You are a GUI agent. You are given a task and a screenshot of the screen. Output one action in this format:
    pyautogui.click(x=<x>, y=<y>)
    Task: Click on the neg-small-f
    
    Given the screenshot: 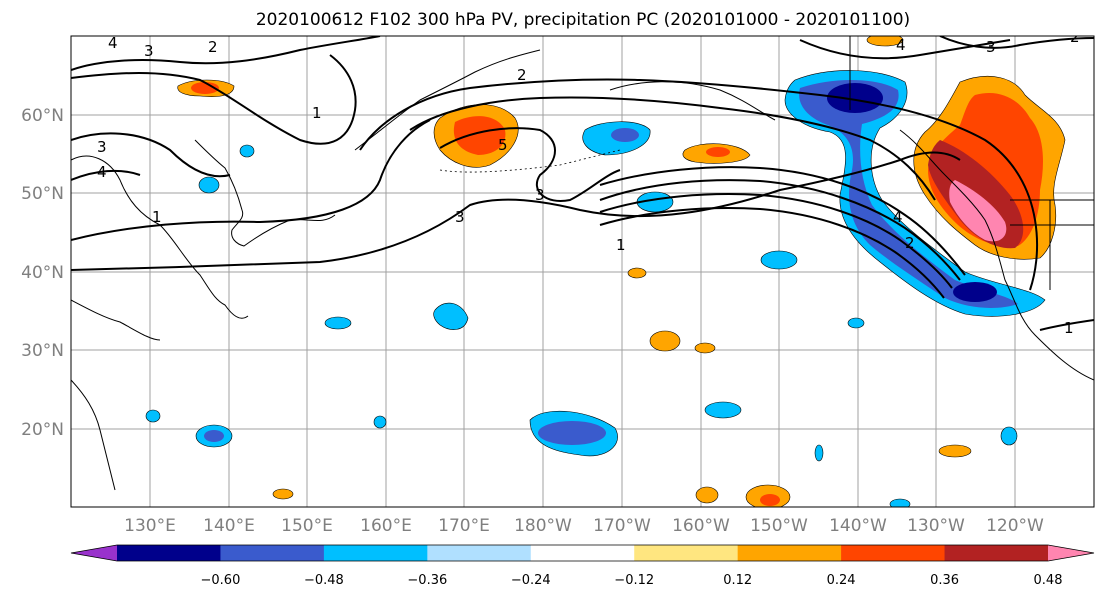 What is the action you would take?
    pyautogui.click(x=1009, y=436)
    